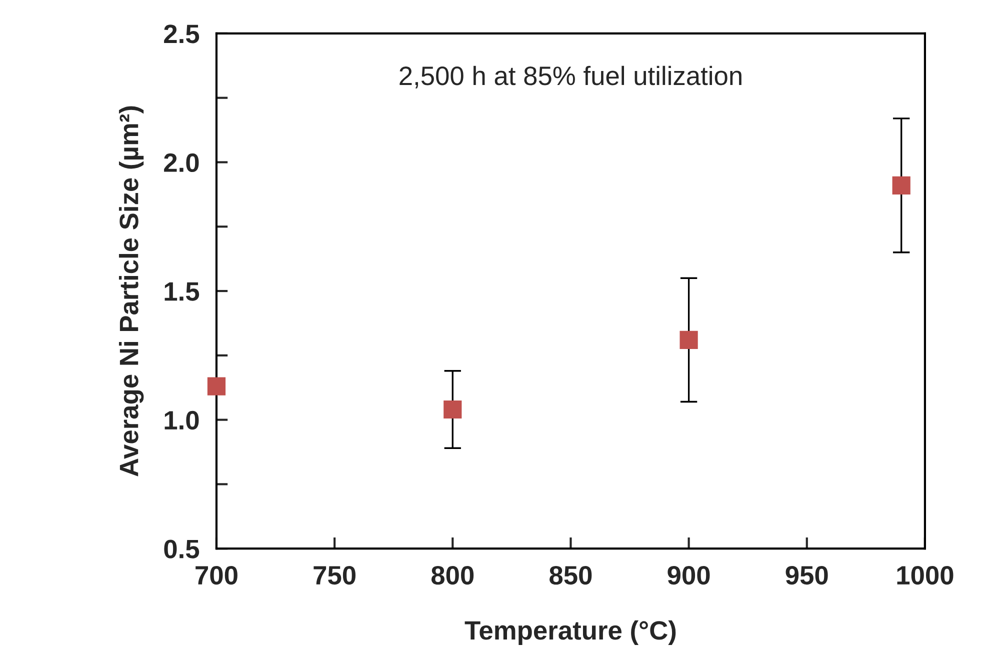 The width and height of the screenshot is (984, 669). I want to click on x-tick-label: 750, so click(335, 575).